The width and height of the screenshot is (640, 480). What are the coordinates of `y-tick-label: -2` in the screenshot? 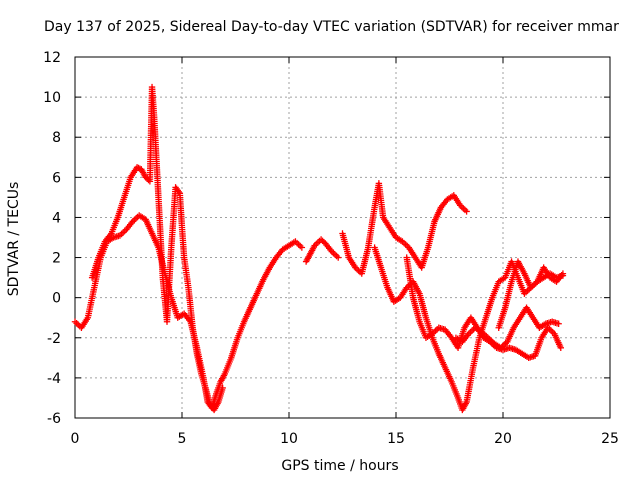 It's located at (54, 339).